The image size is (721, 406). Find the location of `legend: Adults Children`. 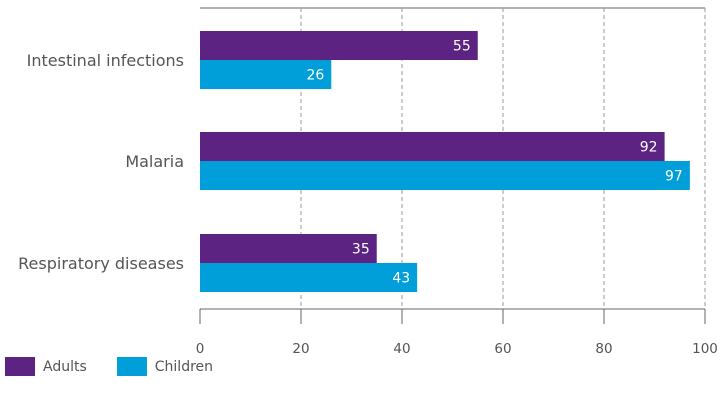

legend: Adults Children is located at coordinates (124, 366).